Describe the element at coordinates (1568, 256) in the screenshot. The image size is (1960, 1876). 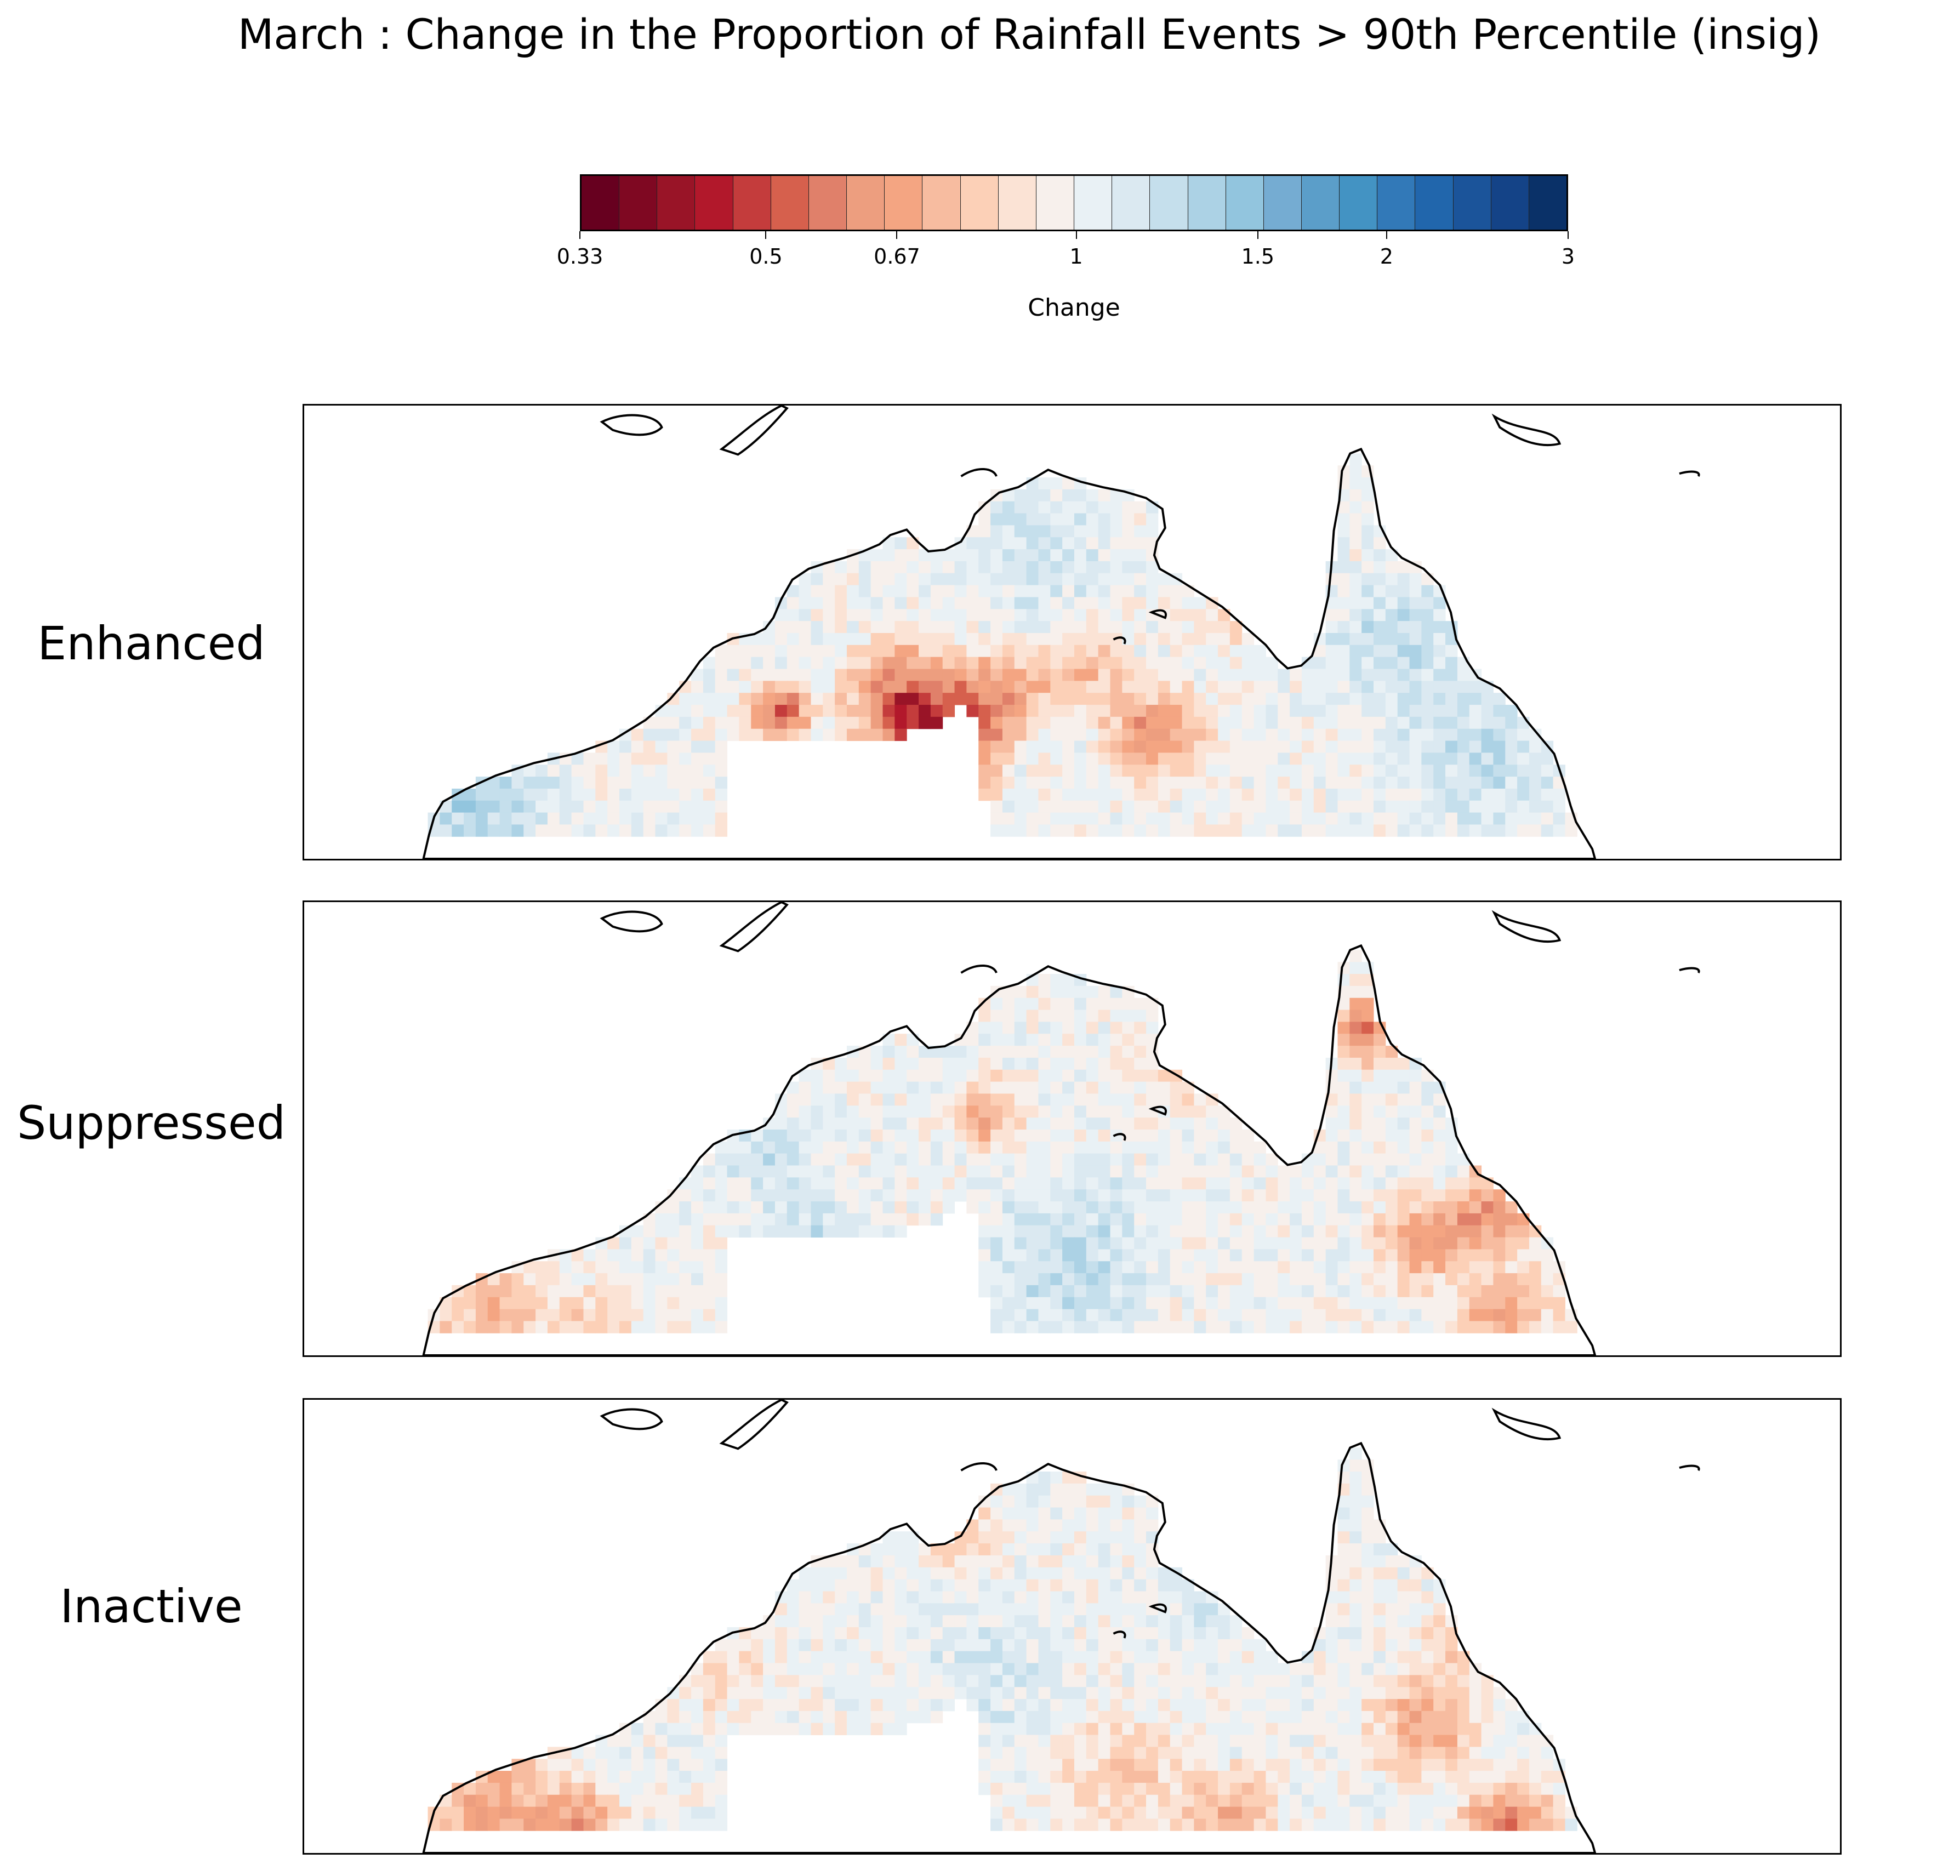
I see `colorbar-tick-label: 3` at that location.